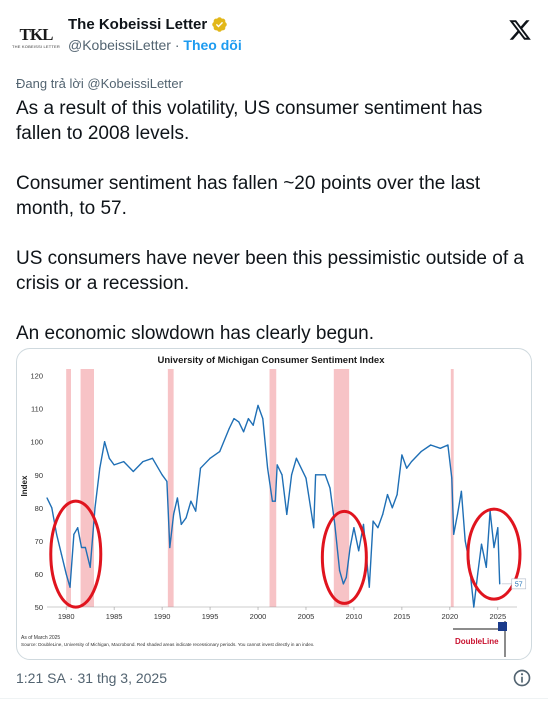 Image resolution: width=548 pixels, height=704 pixels. Describe the element at coordinates (522, 678) in the screenshot. I see `info-icon` at that location.